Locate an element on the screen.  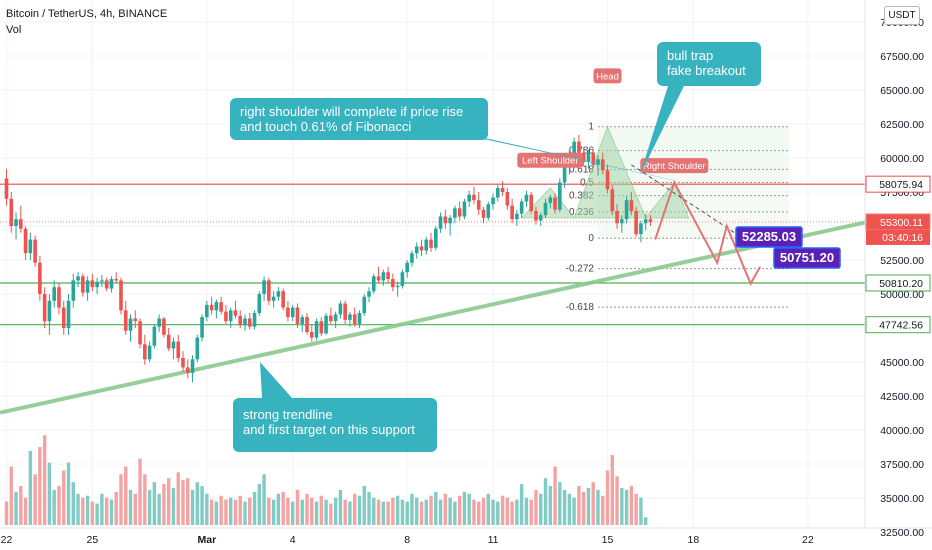
countdown-bg is located at coordinates (898, 237).